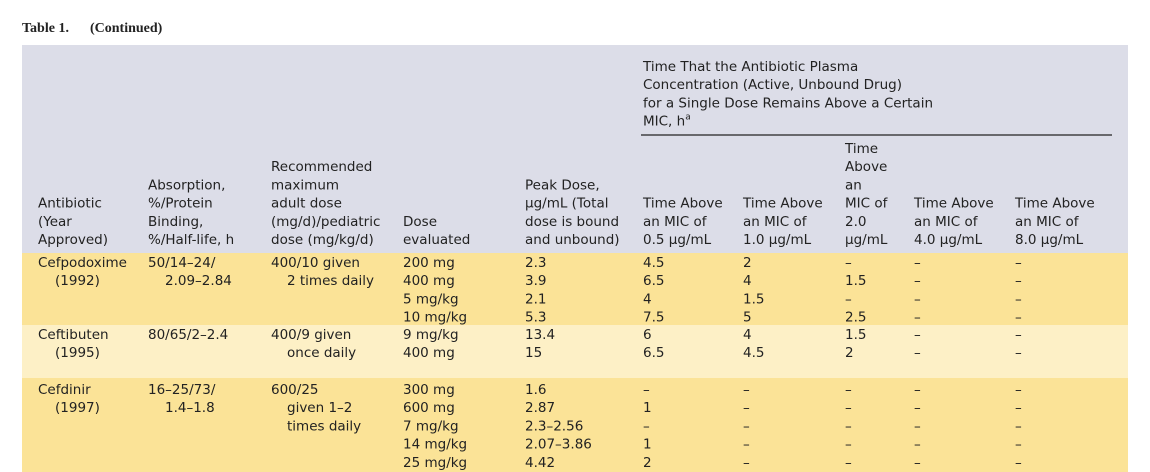  Describe the element at coordinates (855, 222) in the screenshot. I see `column-header: 2.0` at that location.